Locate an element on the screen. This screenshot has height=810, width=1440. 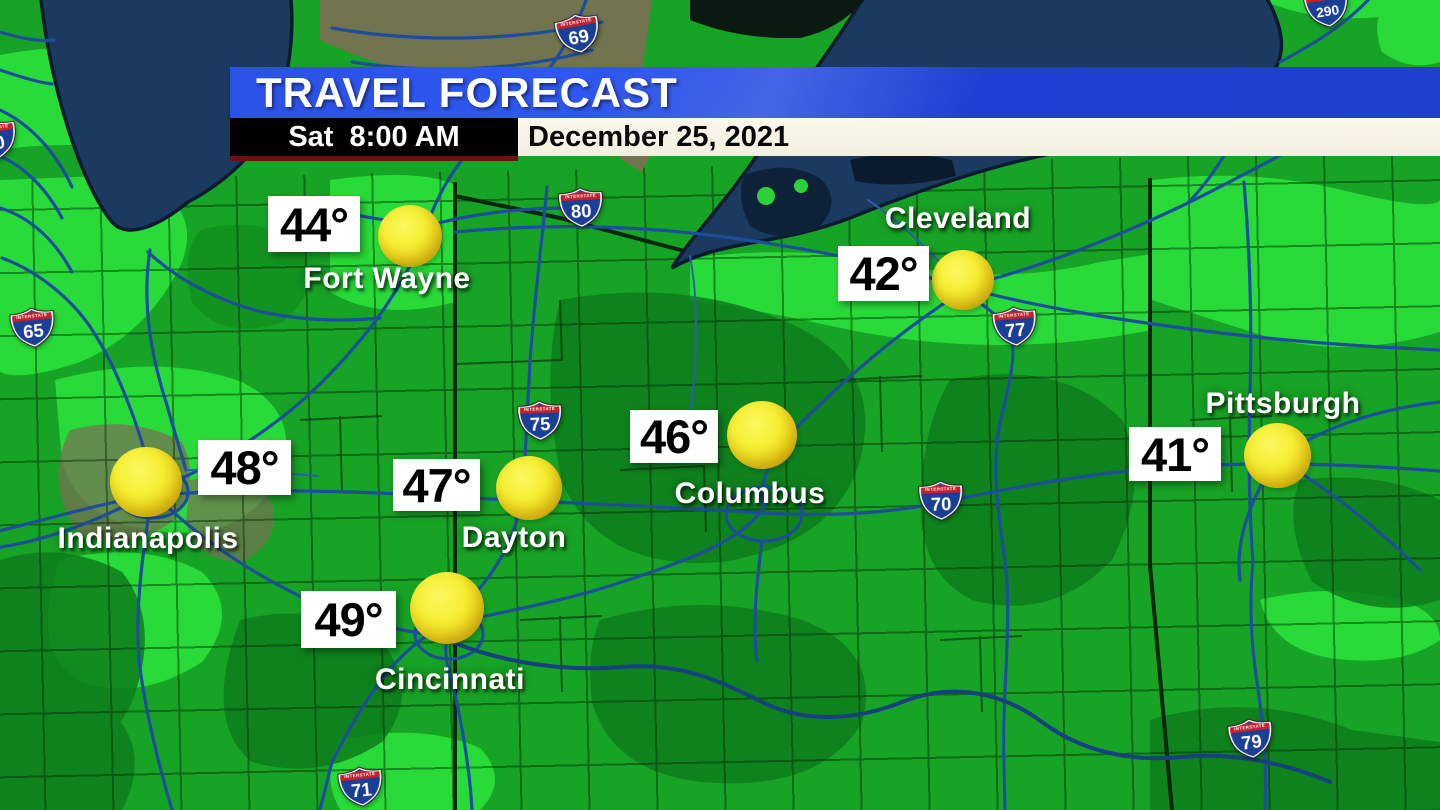
interstate-shield-71: INTERSTATE 71 is located at coordinates (361, 786).